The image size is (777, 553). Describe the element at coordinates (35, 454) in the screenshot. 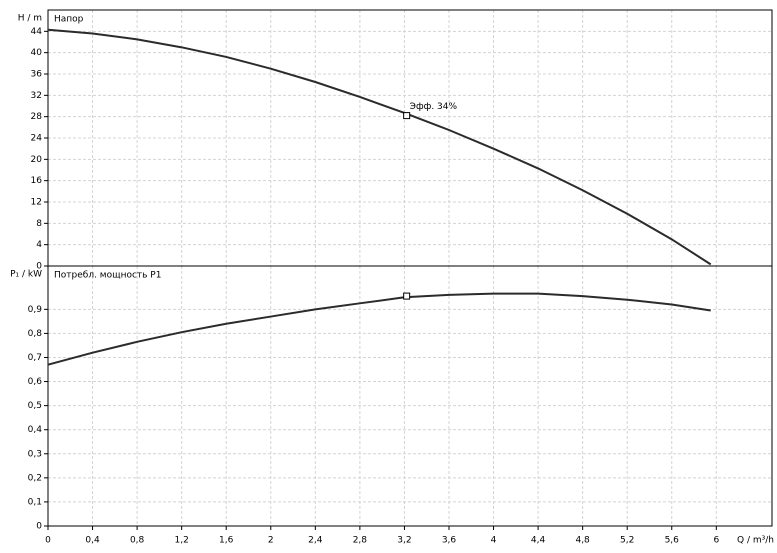

I see `y-tick-label: 0,3` at that location.